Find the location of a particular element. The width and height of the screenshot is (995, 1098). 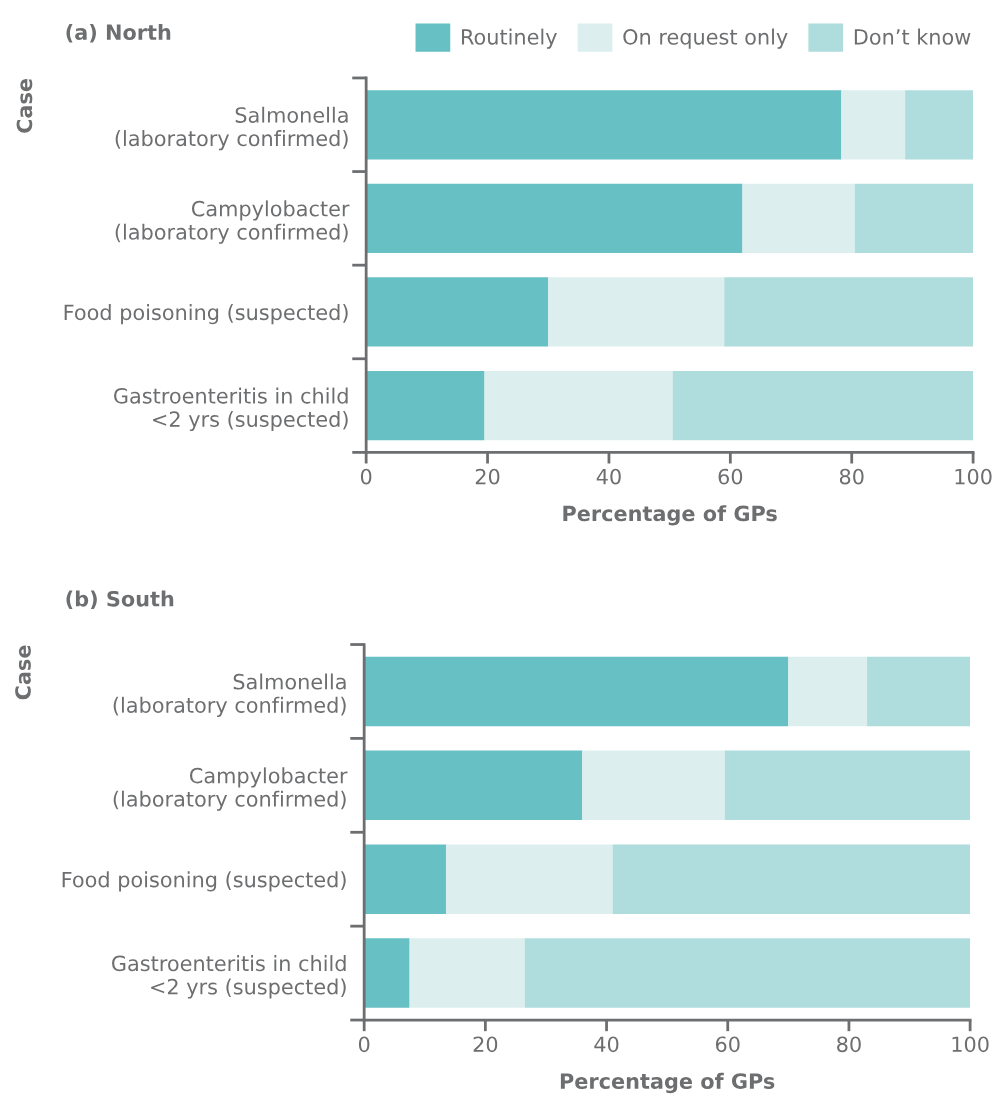

legend-label: Don’t know is located at coordinates (912, 36).